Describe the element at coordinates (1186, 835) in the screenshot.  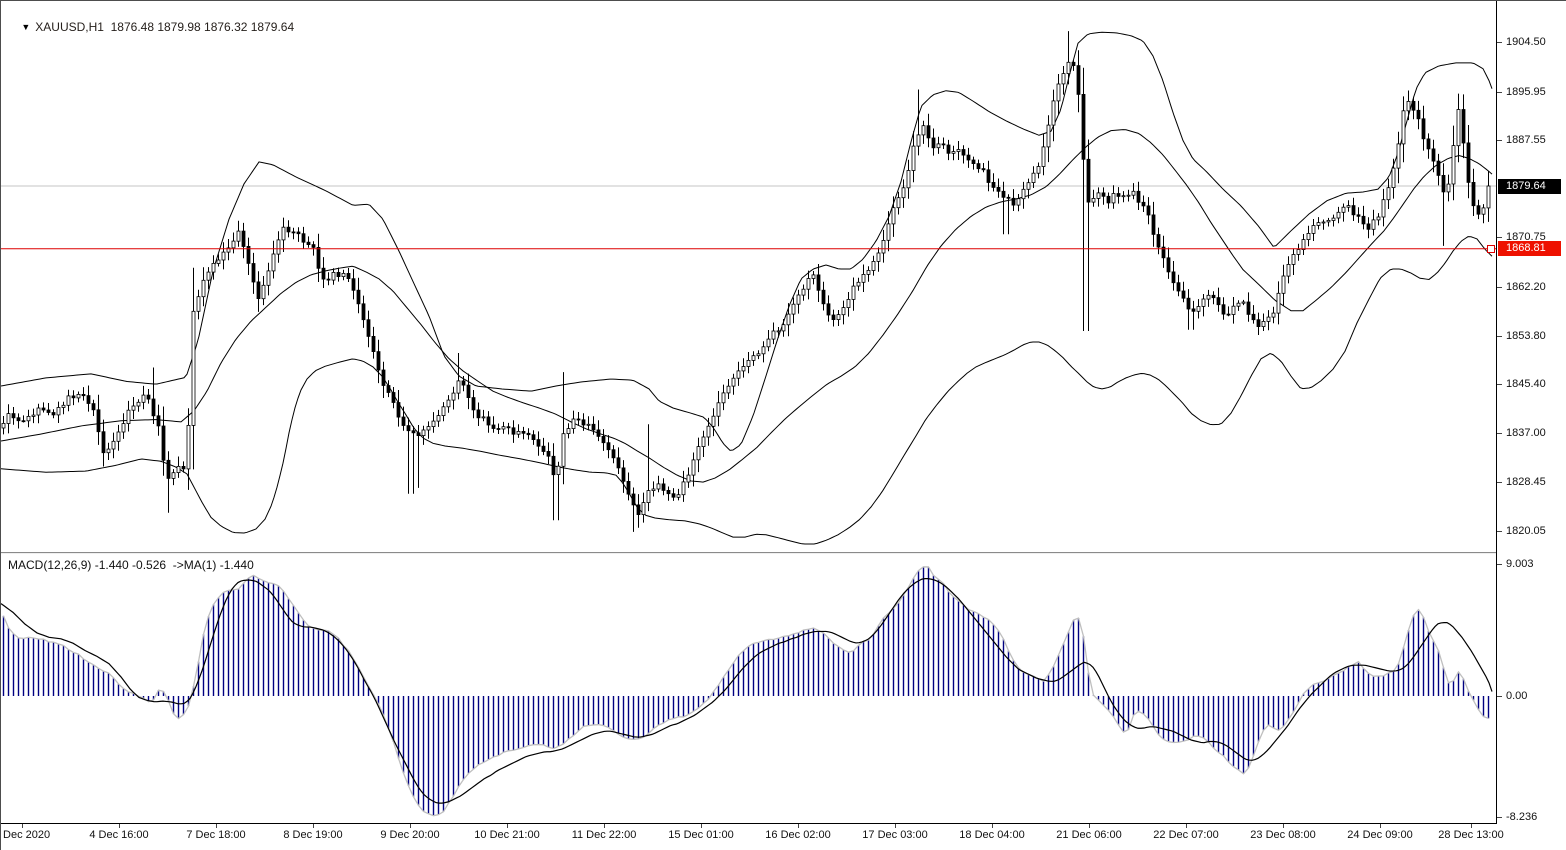
I see `time-axis-label: 22 Dec 07:00` at that location.